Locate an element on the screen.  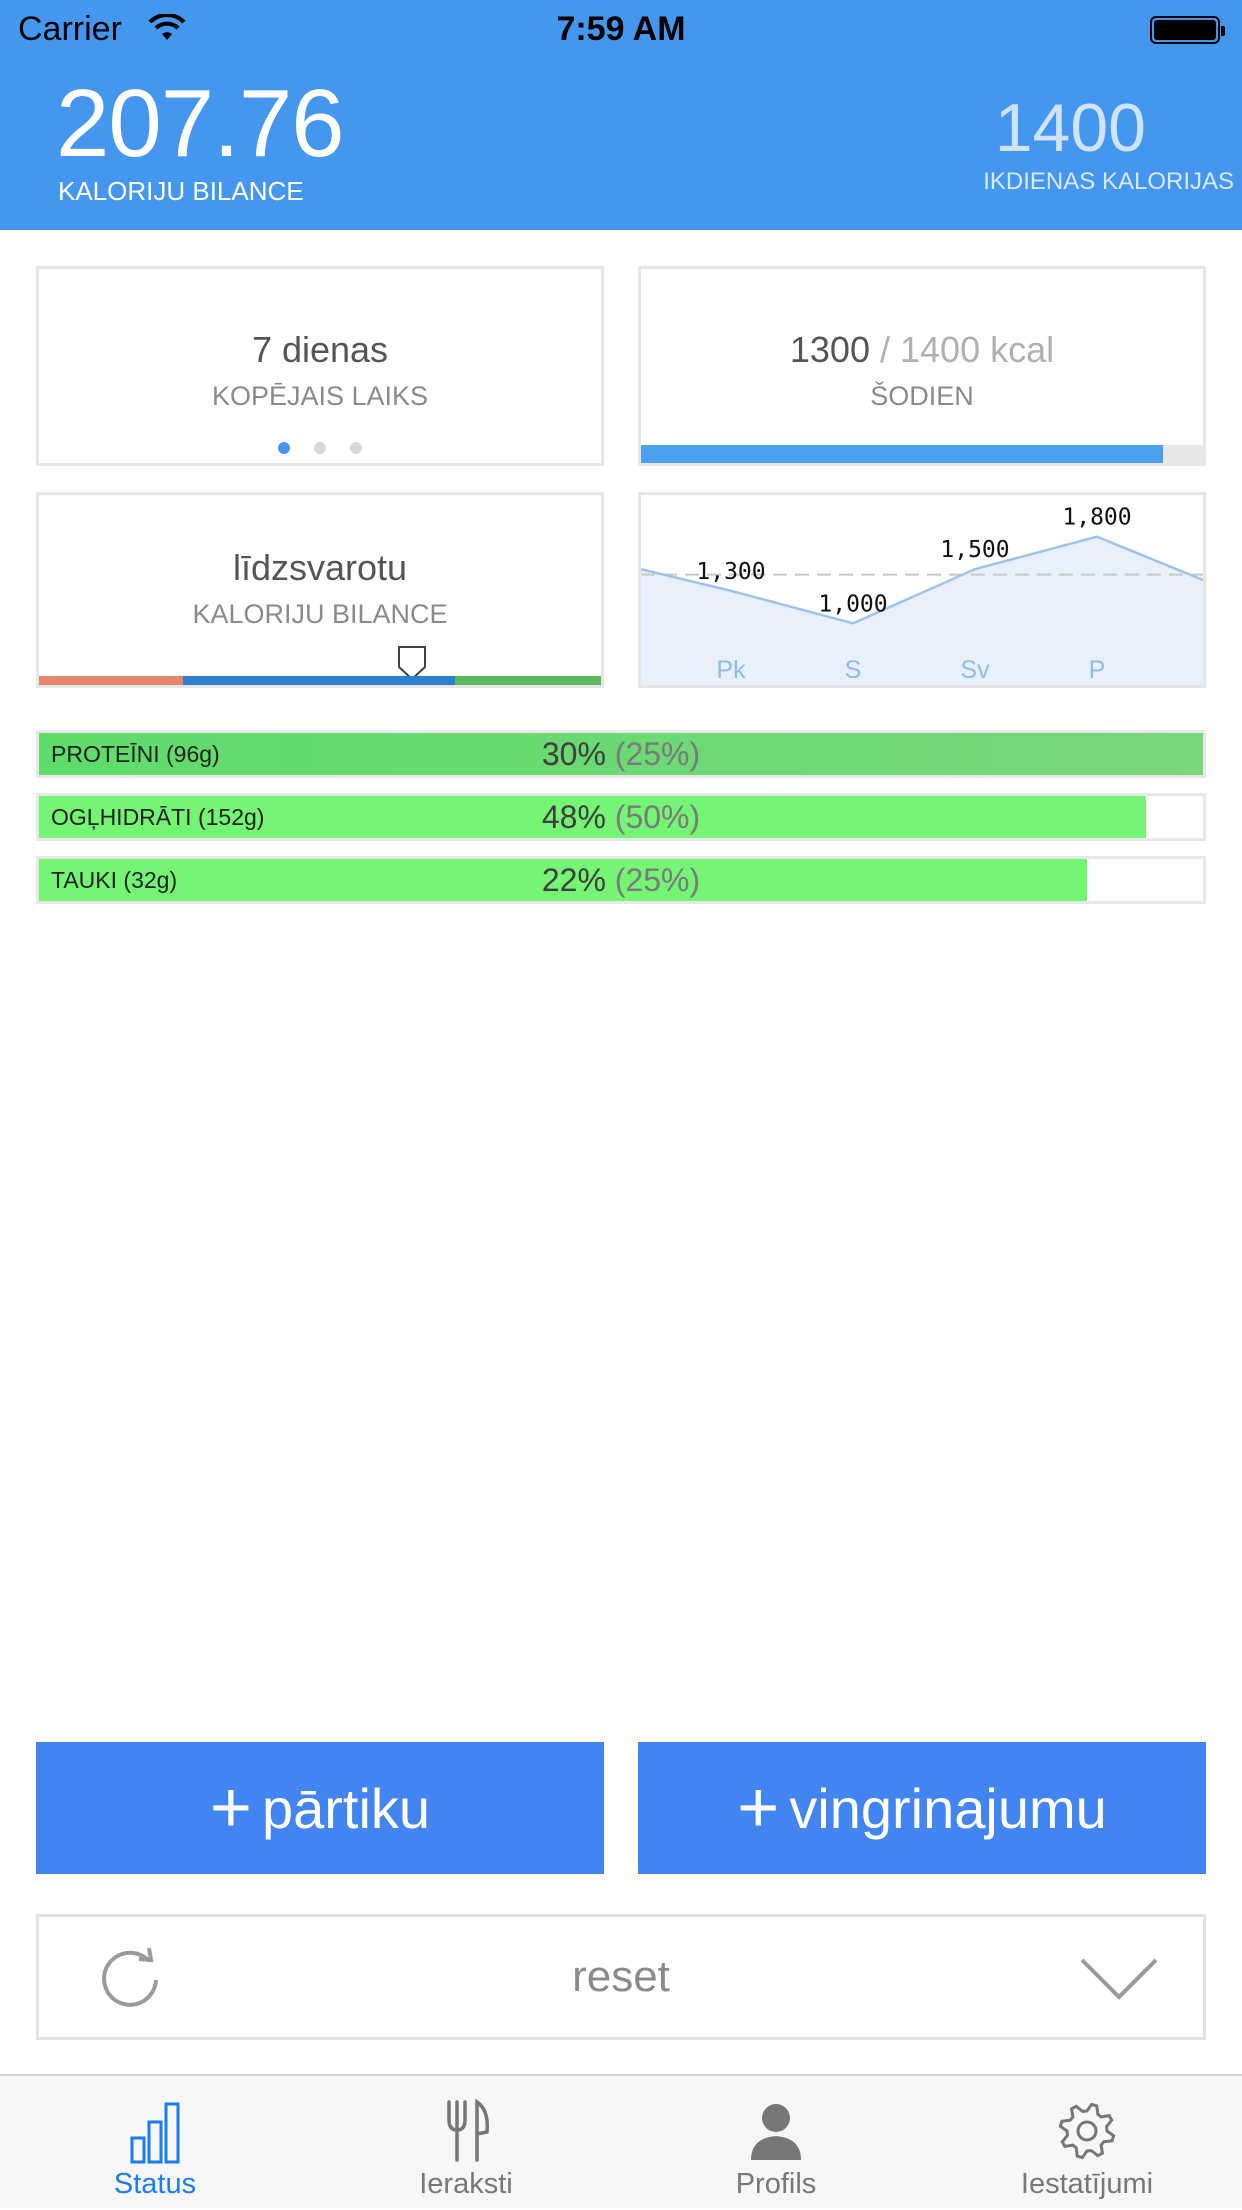
add-food-button: + pārtiku is located at coordinates (320, 1808).